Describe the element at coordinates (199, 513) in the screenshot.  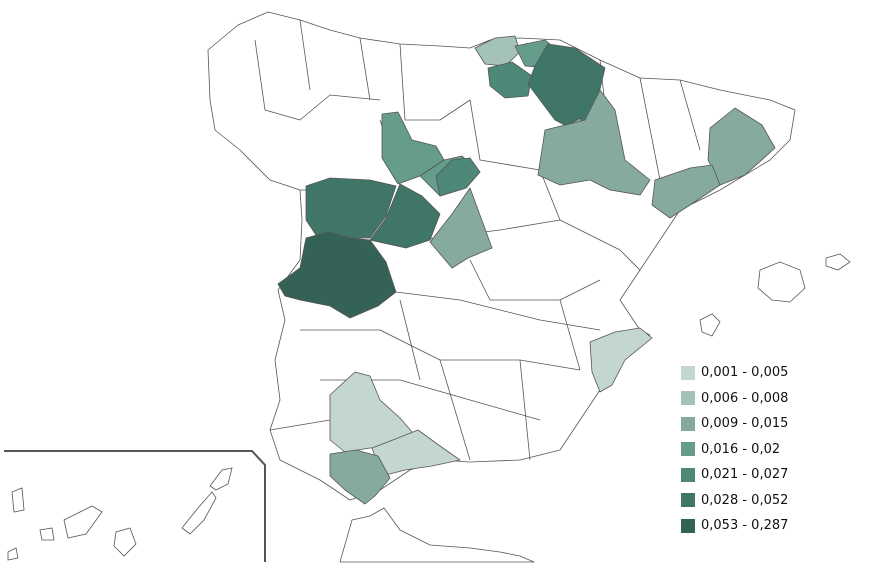
I see `fuerteventura` at that location.